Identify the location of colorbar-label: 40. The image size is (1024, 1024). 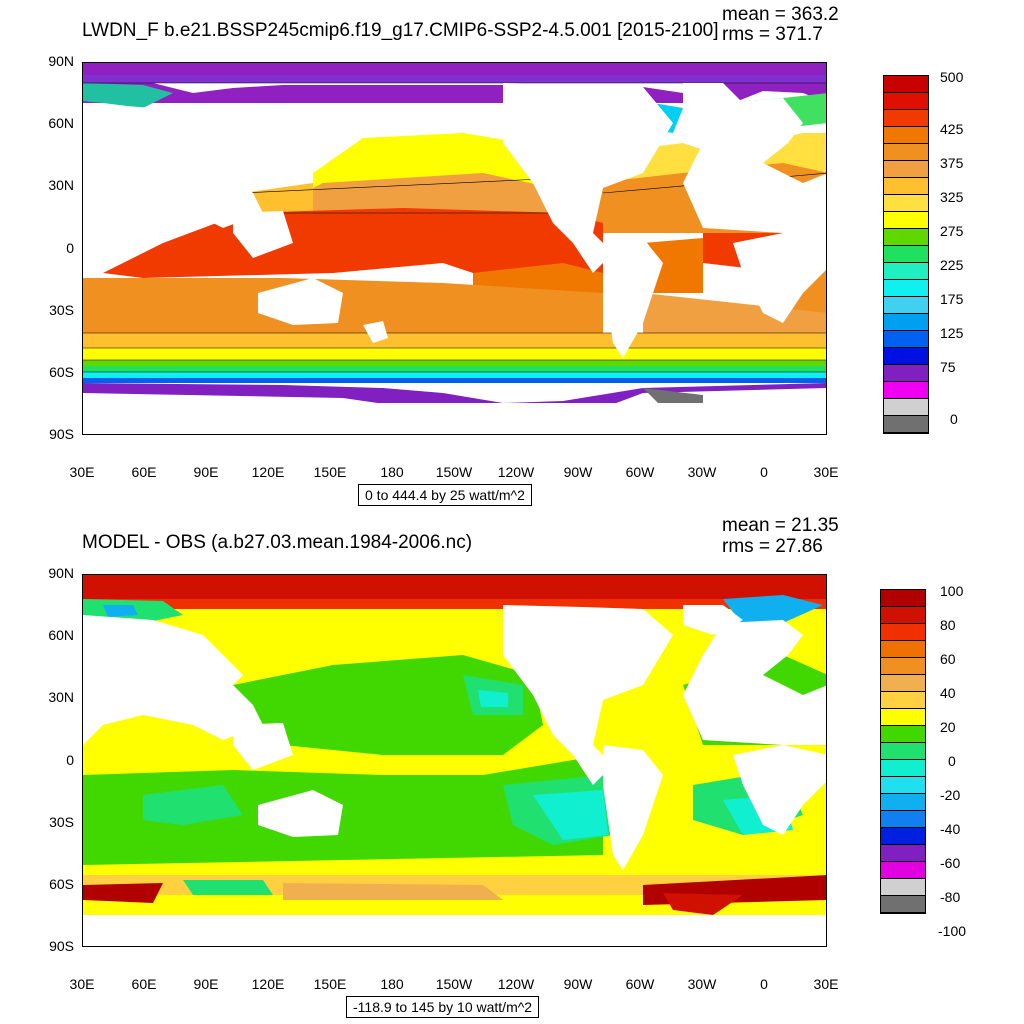
(948, 693).